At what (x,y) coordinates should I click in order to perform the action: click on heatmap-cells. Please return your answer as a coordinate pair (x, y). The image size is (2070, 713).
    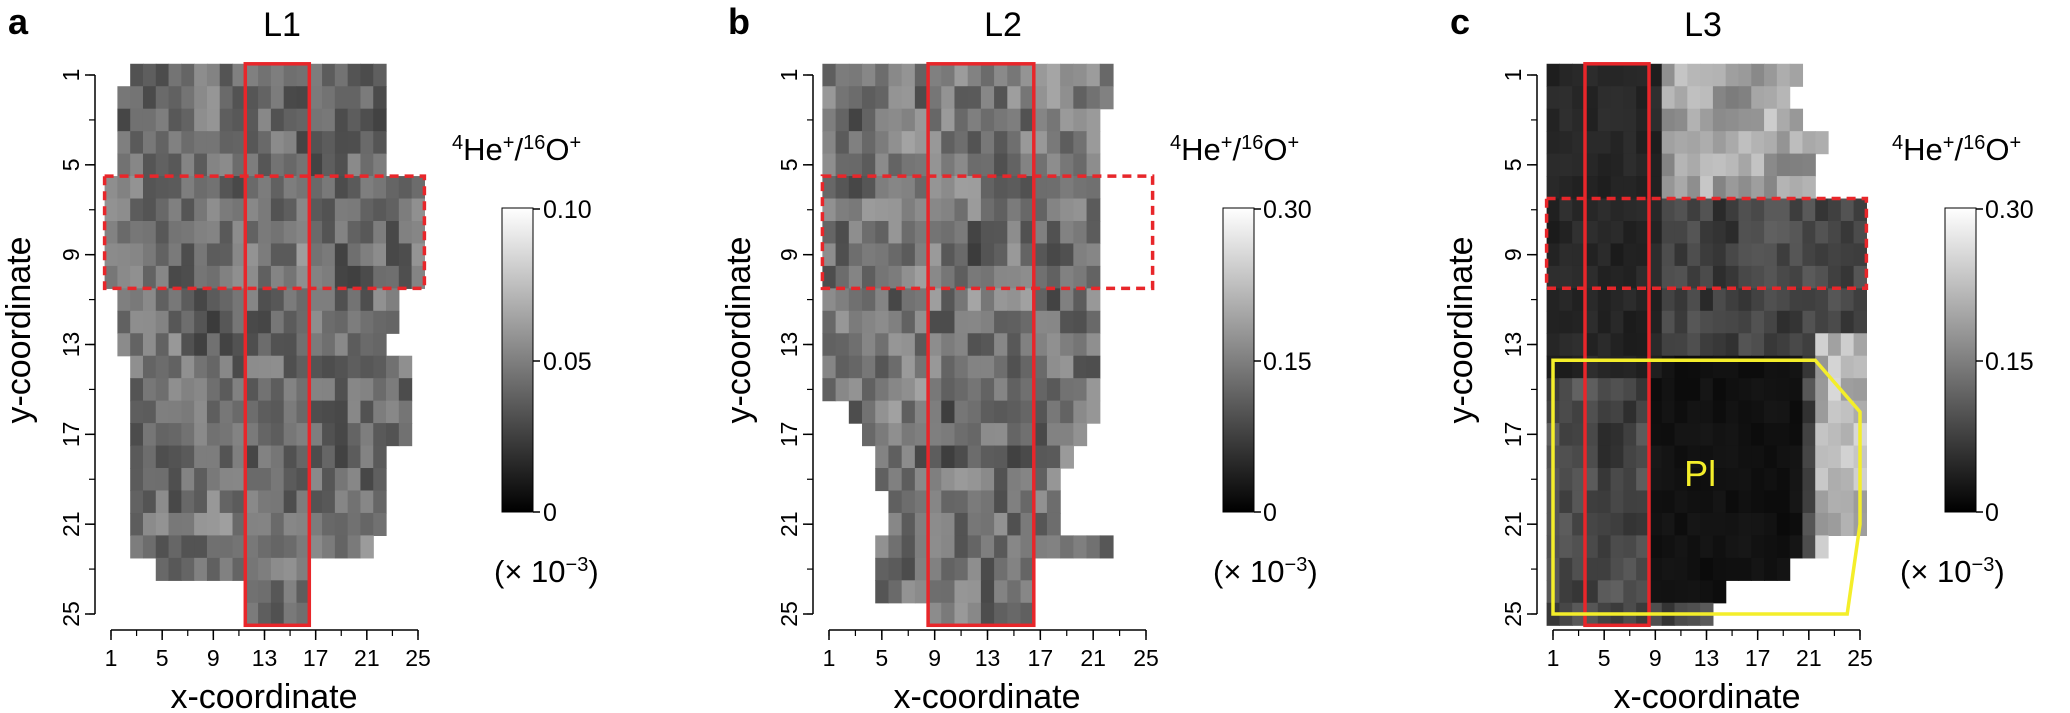
    Looking at the image, I should click on (264, 344).